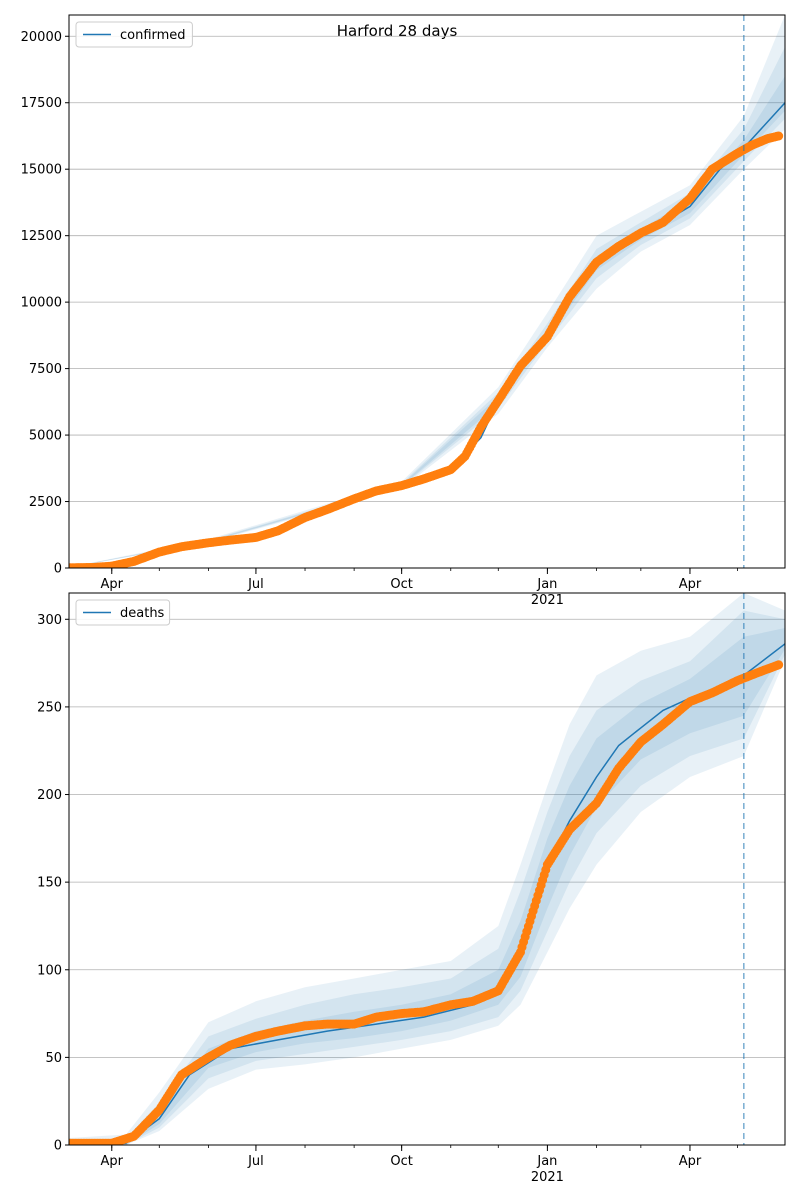 The height and width of the screenshot is (1200, 800). What do you see at coordinates (41, 103) in the screenshot?
I see `y-tick-label: 17500` at bounding box center [41, 103].